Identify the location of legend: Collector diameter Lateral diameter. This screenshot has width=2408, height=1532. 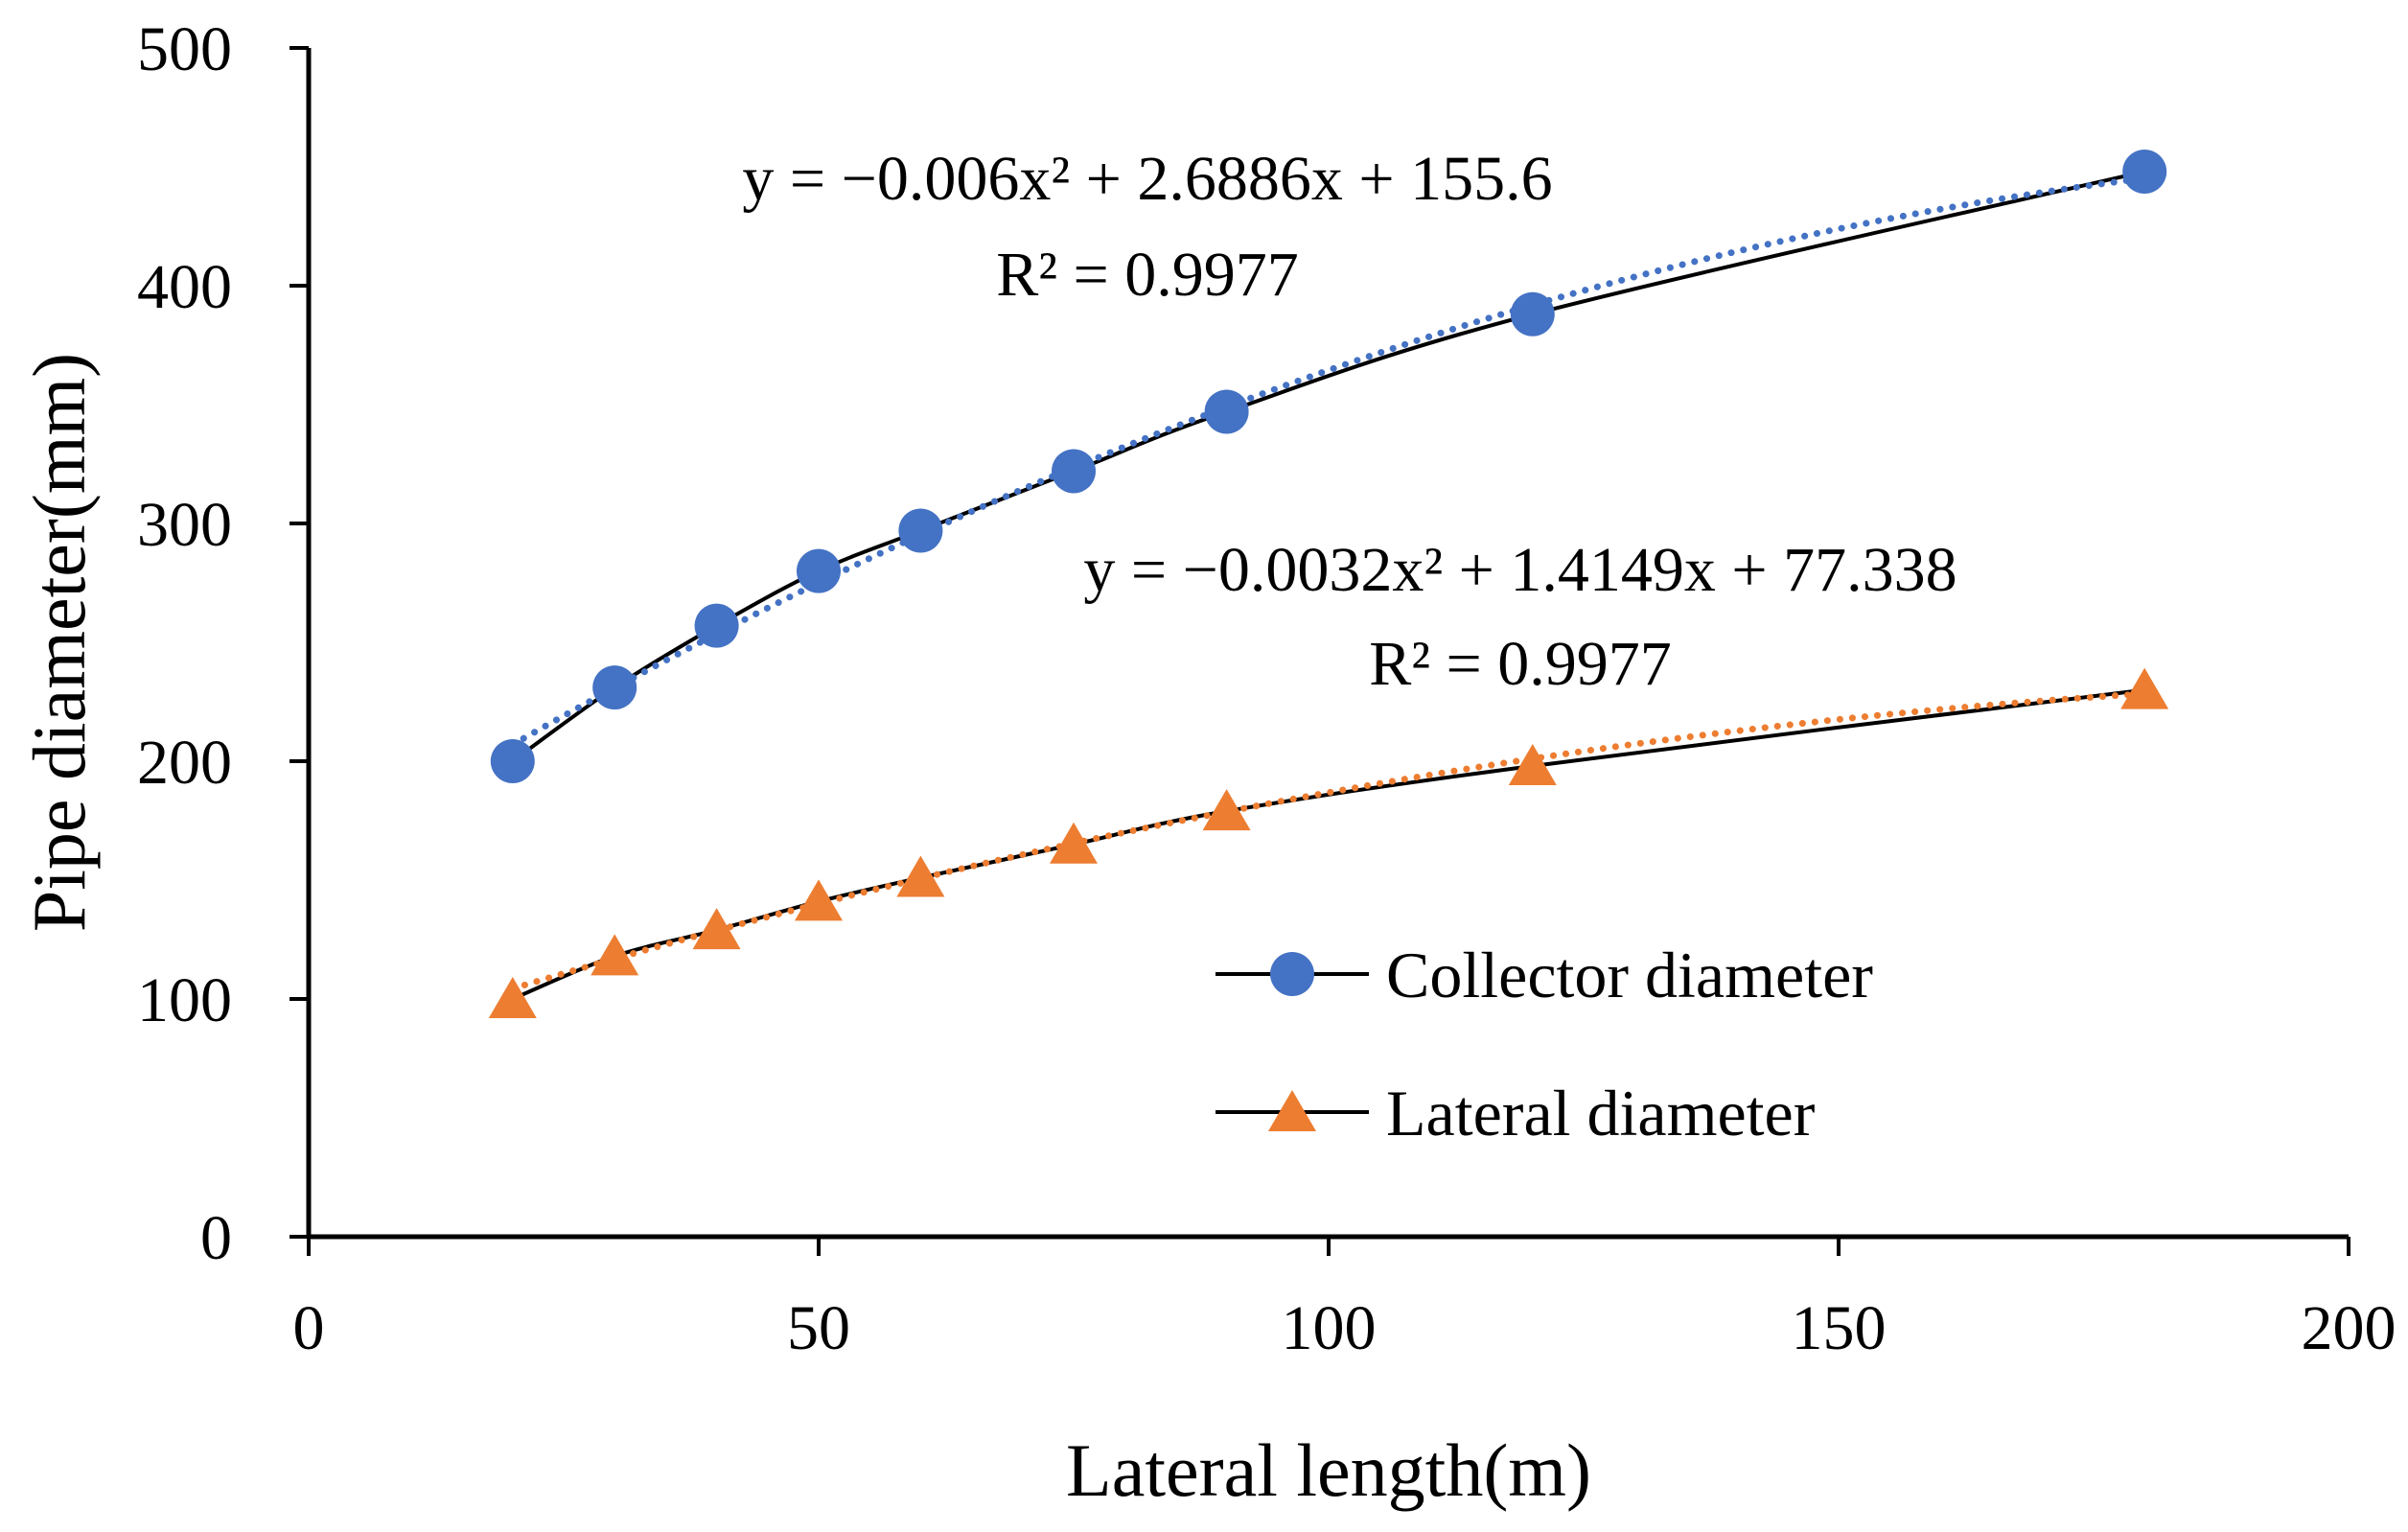
(1544, 1044).